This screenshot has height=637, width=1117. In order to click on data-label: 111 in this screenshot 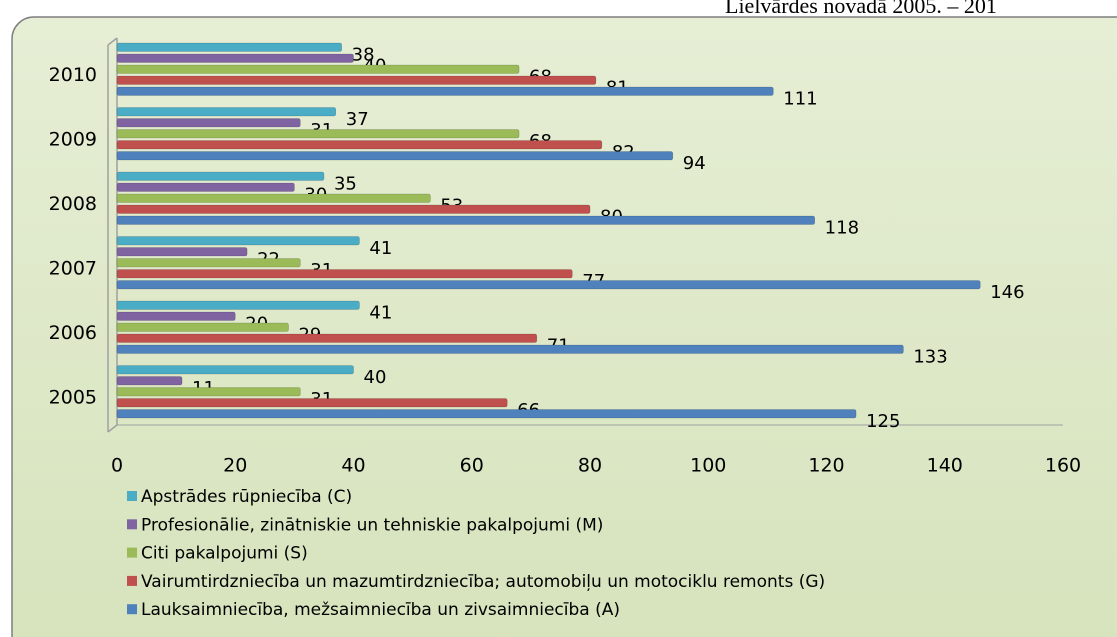, I will do `click(800, 99)`.